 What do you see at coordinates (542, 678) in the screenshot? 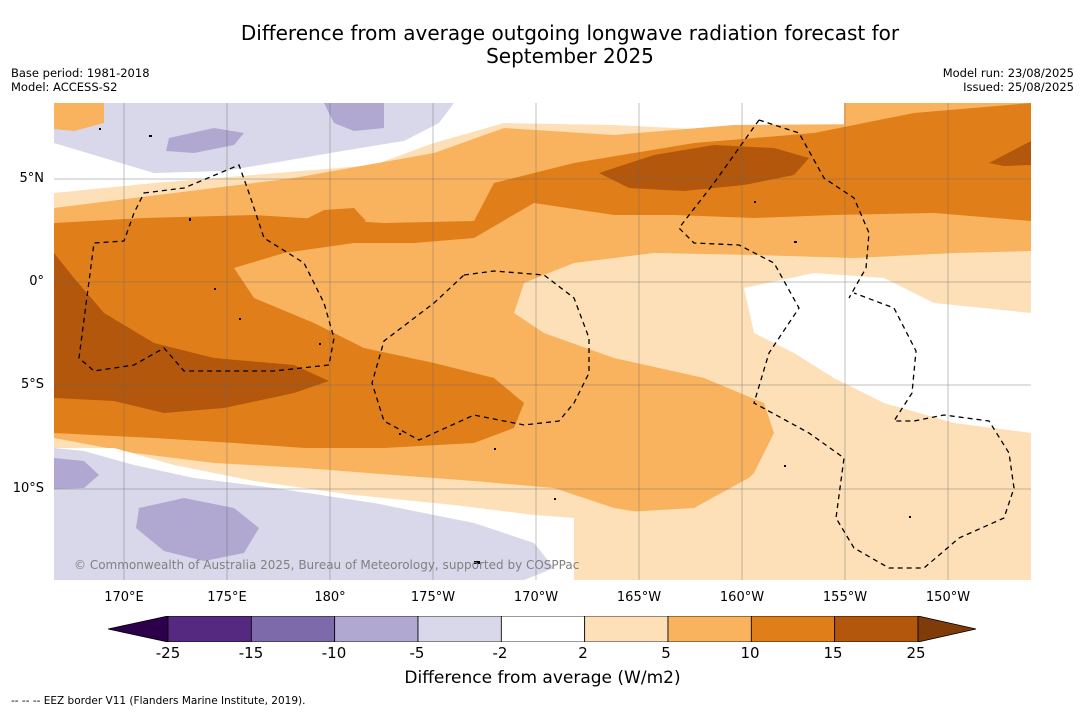
I see `colorbar-label: Difference from average (W/m2)` at bounding box center [542, 678].